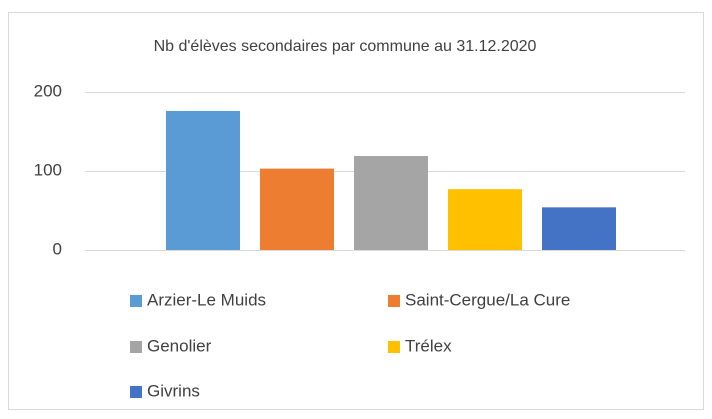  What do you see at coordinates (48, 90) in the screenshot?
I see `y-tick-label: 200` at bounding box center [48, 90].